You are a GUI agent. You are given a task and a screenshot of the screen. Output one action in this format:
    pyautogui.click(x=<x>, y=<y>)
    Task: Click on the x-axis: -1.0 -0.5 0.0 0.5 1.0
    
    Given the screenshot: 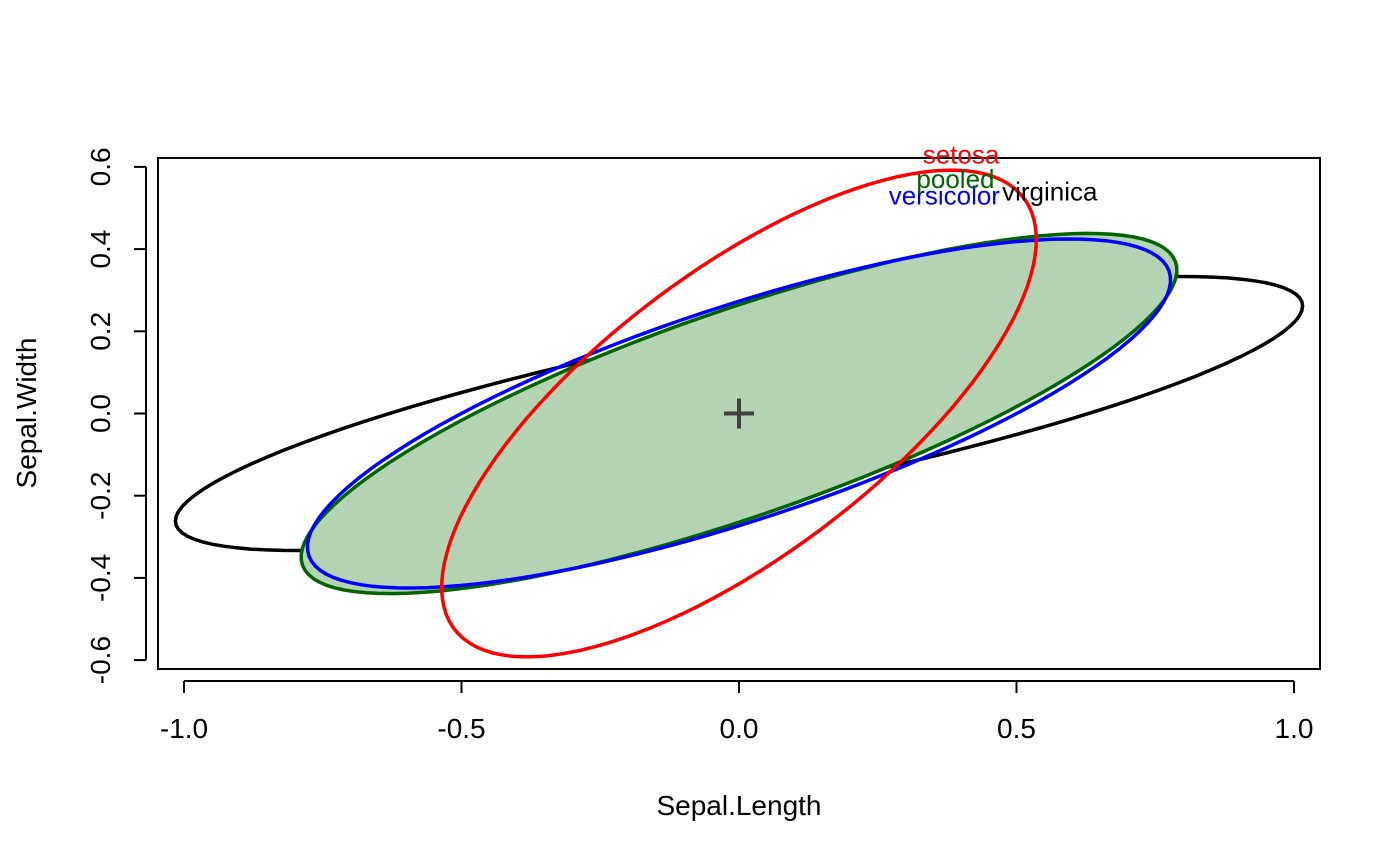 What is the action you would take?
    pyautogui.click(x=737, y=712)
    